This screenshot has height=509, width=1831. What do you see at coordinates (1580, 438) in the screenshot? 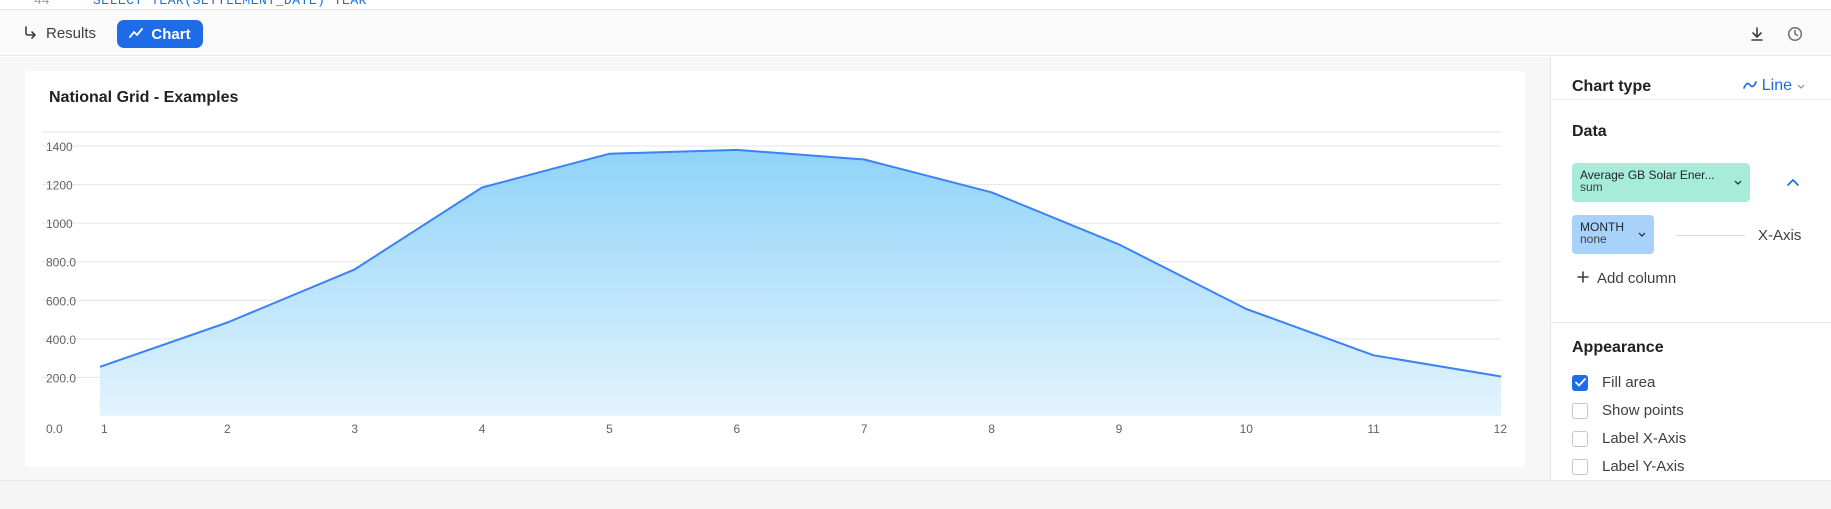
I see `label-x-axis-checkbox` at bounding box center [1580, 438].